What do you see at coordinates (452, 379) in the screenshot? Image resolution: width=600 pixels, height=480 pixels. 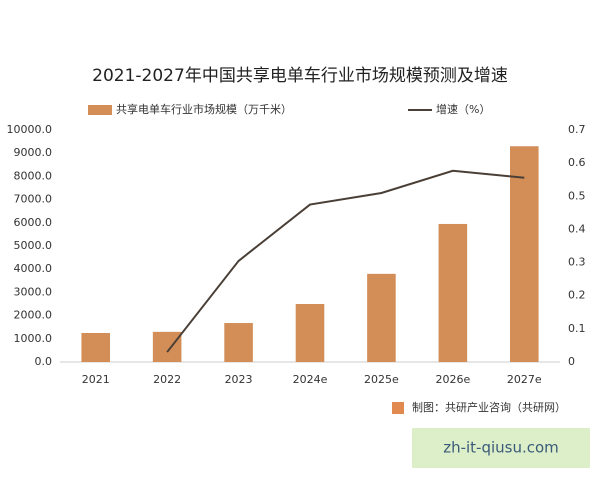 I see `x-tick-label: 2026e` at bounding box center [452, 379].